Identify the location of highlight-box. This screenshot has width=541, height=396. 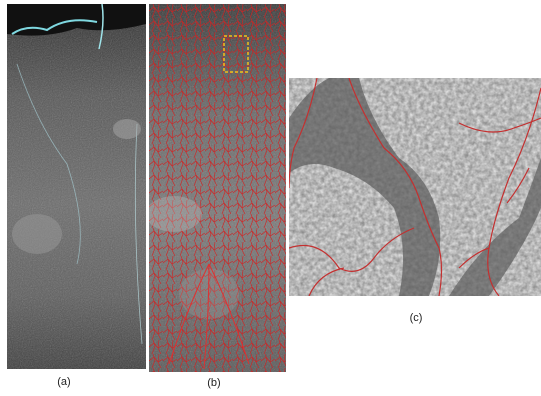
(236, 54).